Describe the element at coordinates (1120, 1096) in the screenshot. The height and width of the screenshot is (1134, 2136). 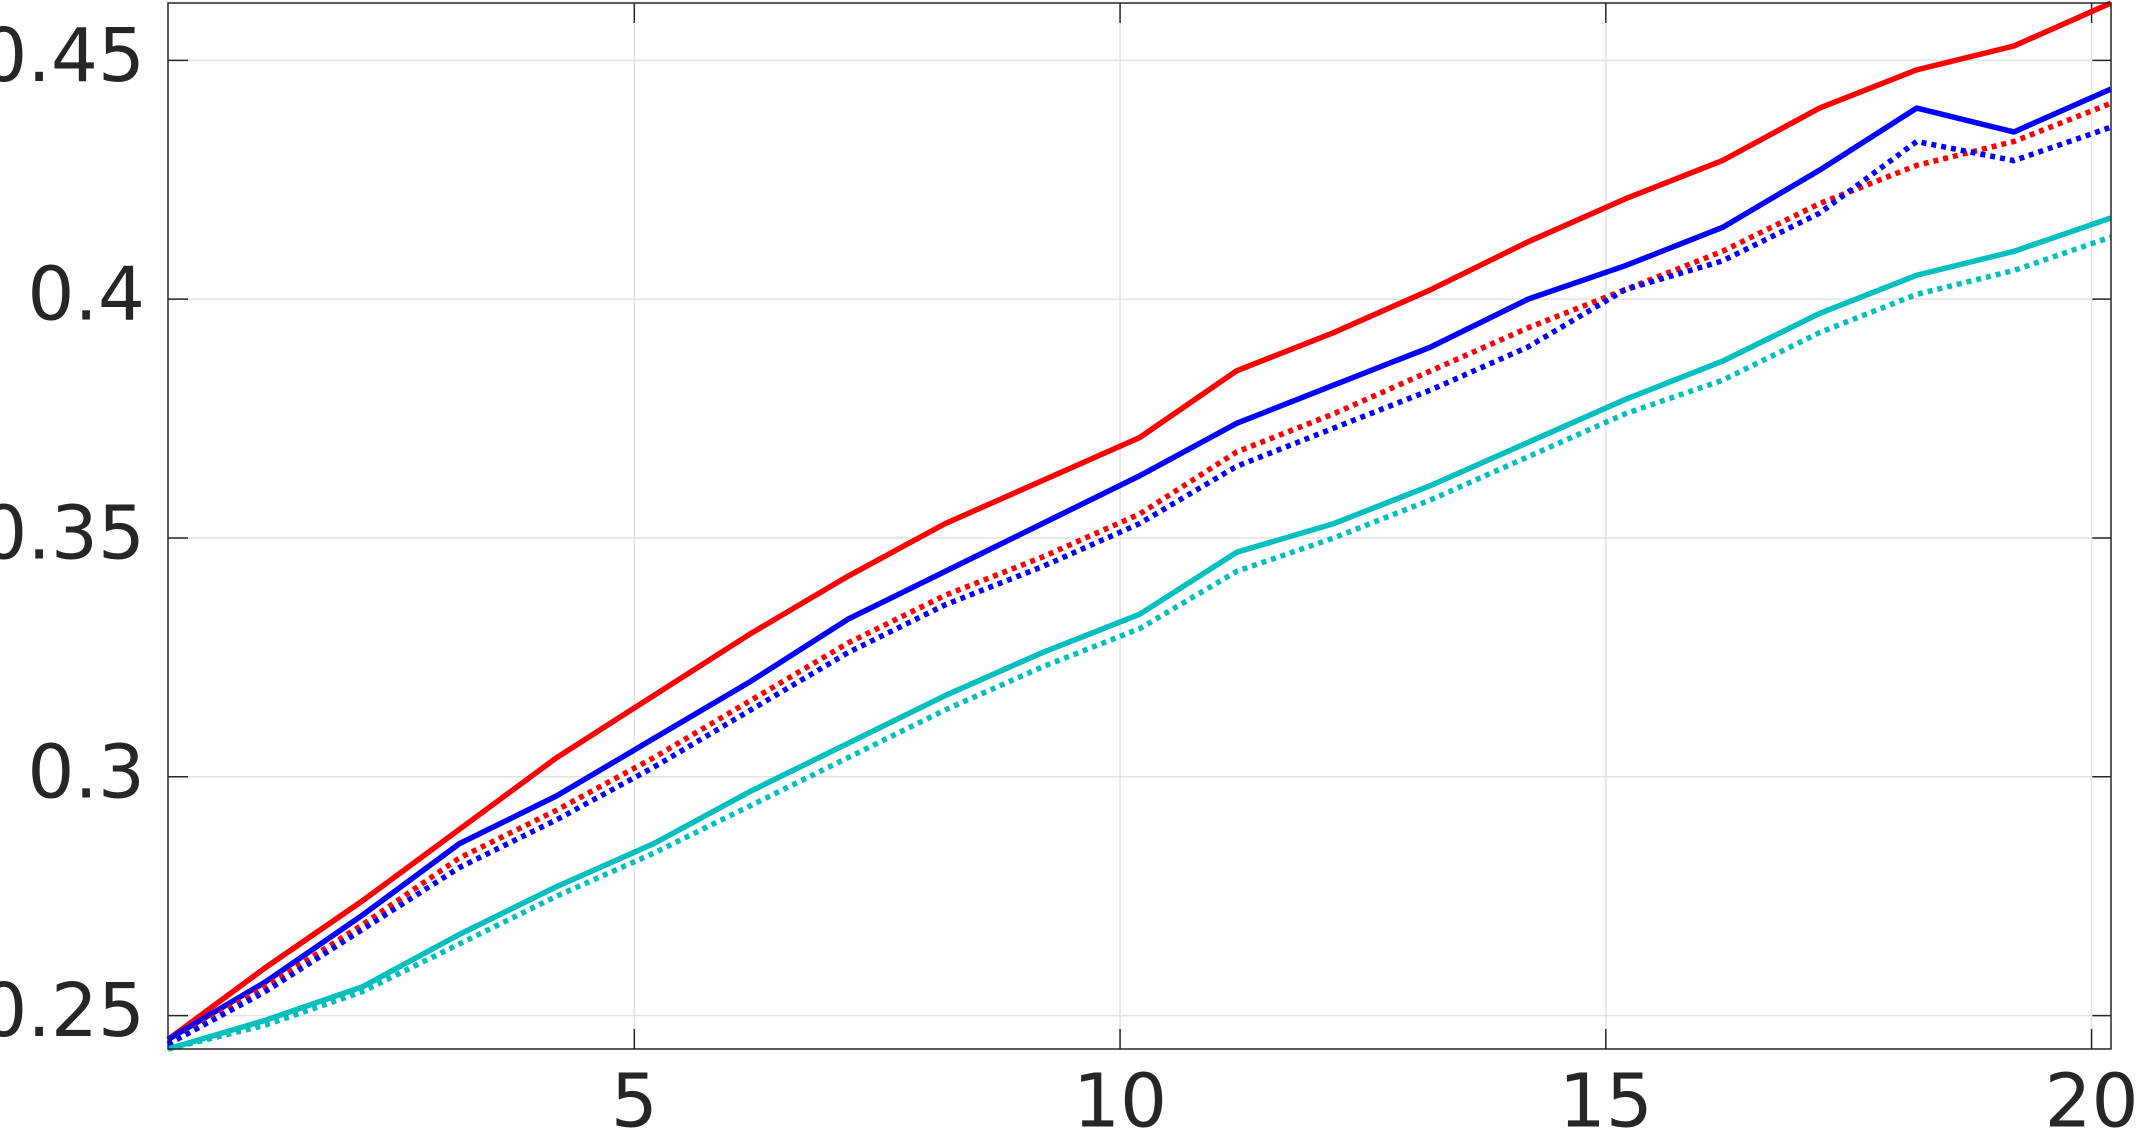
I see `x-tick-label: 10` at that location.